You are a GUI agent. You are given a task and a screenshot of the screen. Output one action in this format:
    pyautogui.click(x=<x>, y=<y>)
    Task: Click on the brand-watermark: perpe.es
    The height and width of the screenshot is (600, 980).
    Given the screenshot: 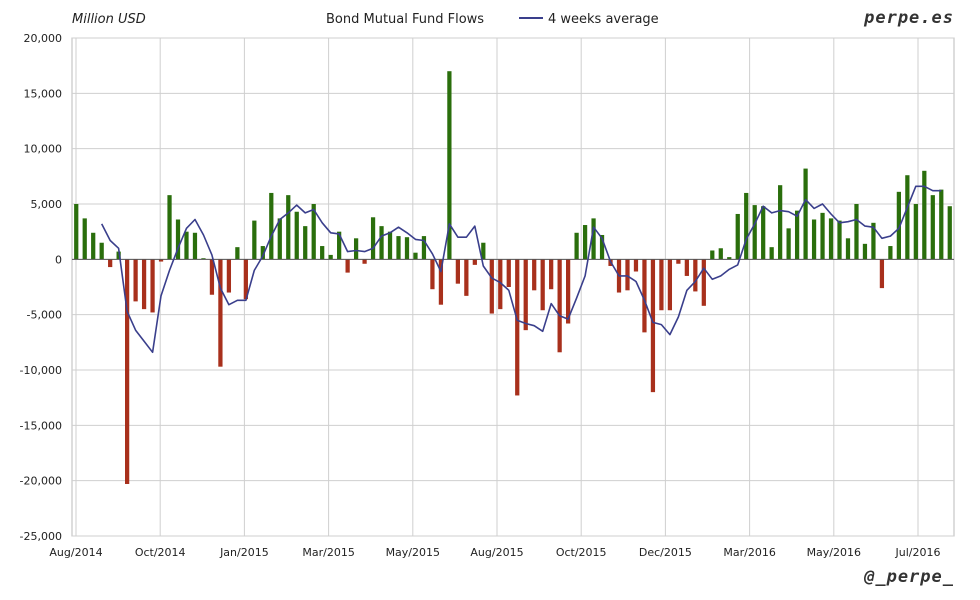 What is the action you would take?
    pyautogui.click(x=908, y=18)
    